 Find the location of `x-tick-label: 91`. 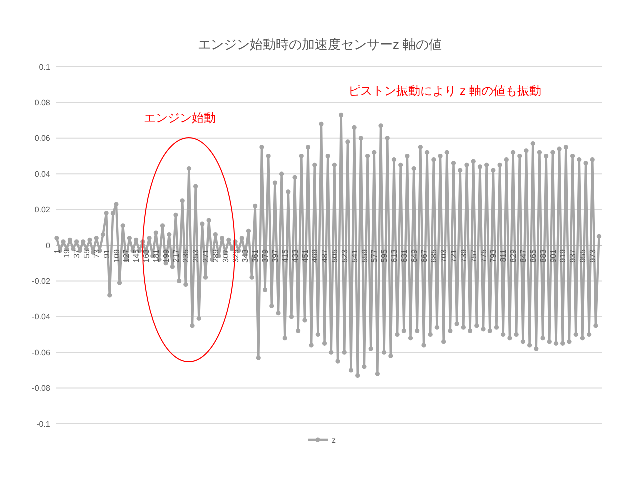

x-tick-label: 91 is located at coordinates (107, 253).